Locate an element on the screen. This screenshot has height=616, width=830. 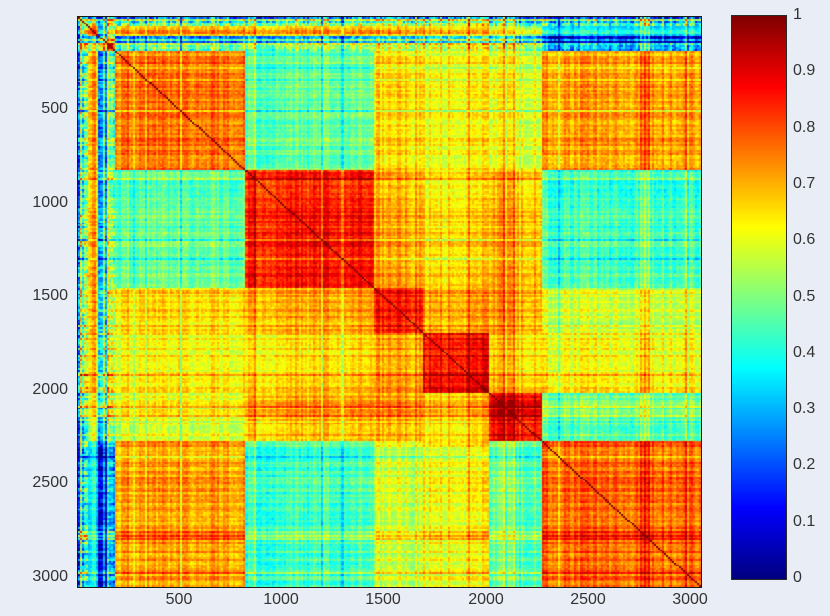
y-axis-tick-label: 2500 is located at coordinates (50, 482).